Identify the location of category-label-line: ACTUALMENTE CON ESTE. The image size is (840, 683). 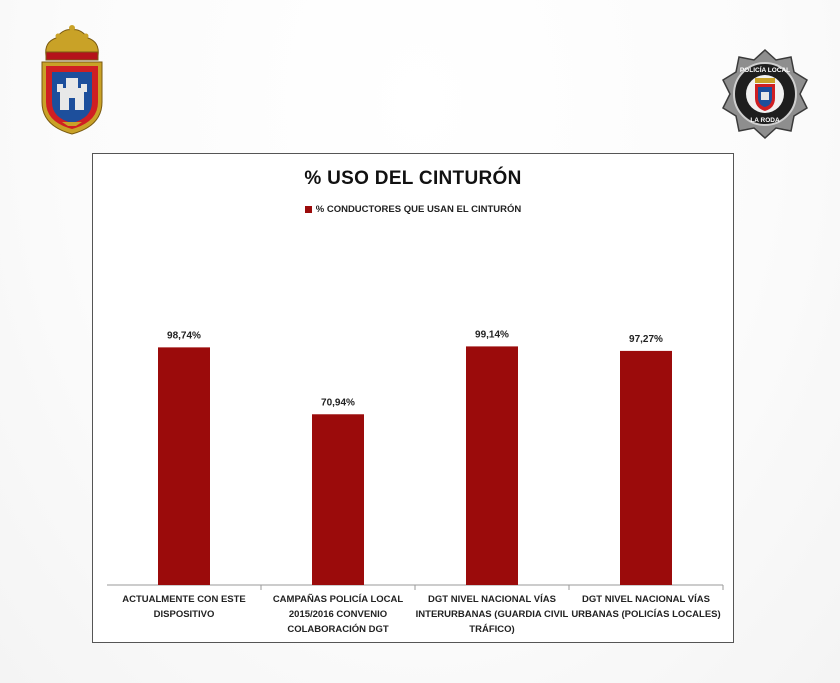
(184, 599).